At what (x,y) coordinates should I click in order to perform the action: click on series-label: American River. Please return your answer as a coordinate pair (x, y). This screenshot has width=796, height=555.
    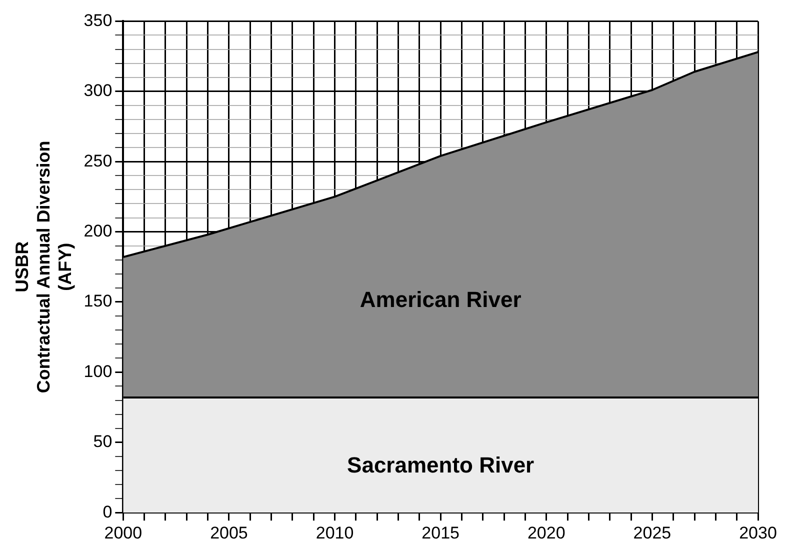
    Looking at the image, I should click on (441, 299).